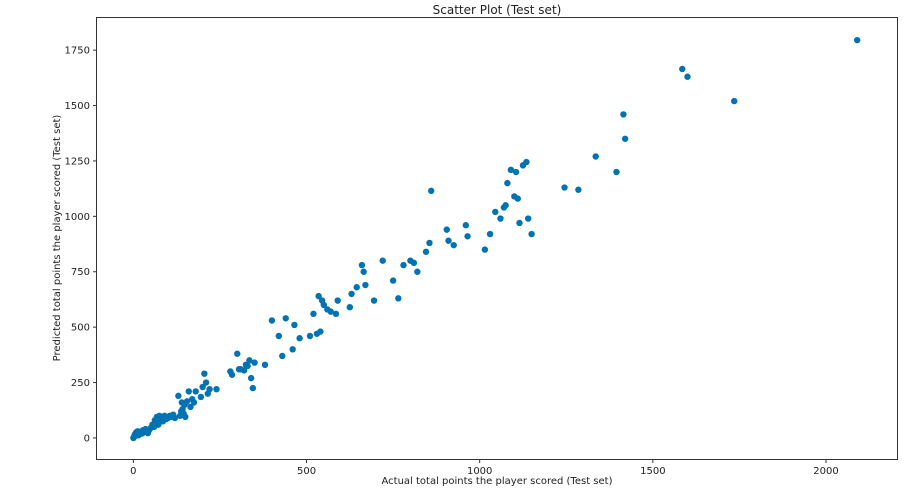 This screenshot has height=493, width=911. What do you see at coordinates (77, 51) in the screenshot?
I see `y-tick-label: 1750` at bounding box center [77, 51].